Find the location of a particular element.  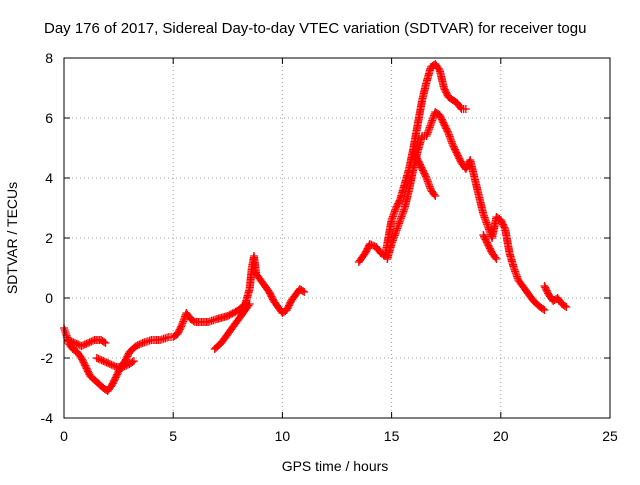

x-tick-label: 5 is located at coordinates (173, 436).